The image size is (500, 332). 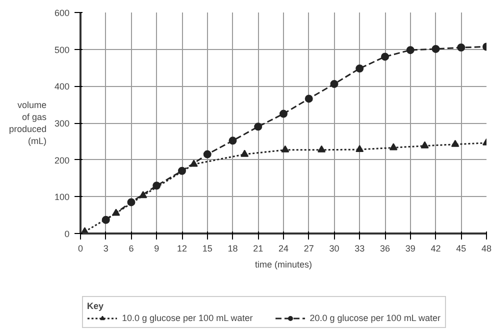 I want to click on legend-label: 20.0 g glucose per 100 mL water, so click(x=375, y=318).